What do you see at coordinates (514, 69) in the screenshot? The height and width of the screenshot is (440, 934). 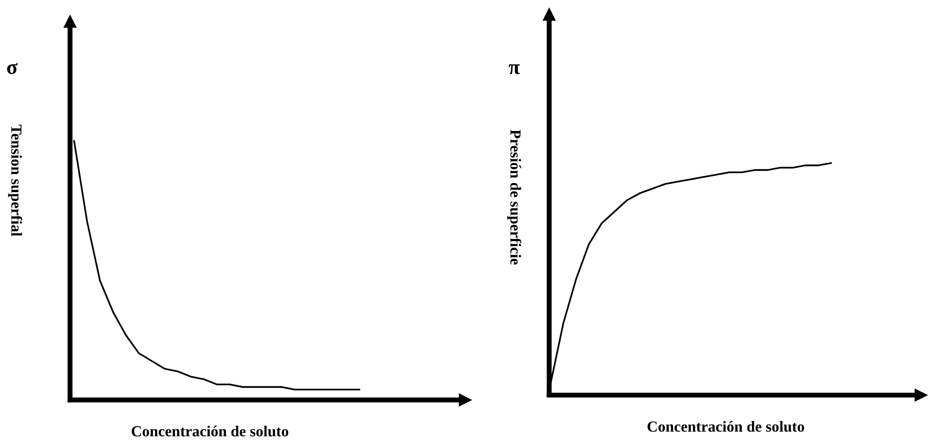 I see `text: π` at bounding box center [514, 69].